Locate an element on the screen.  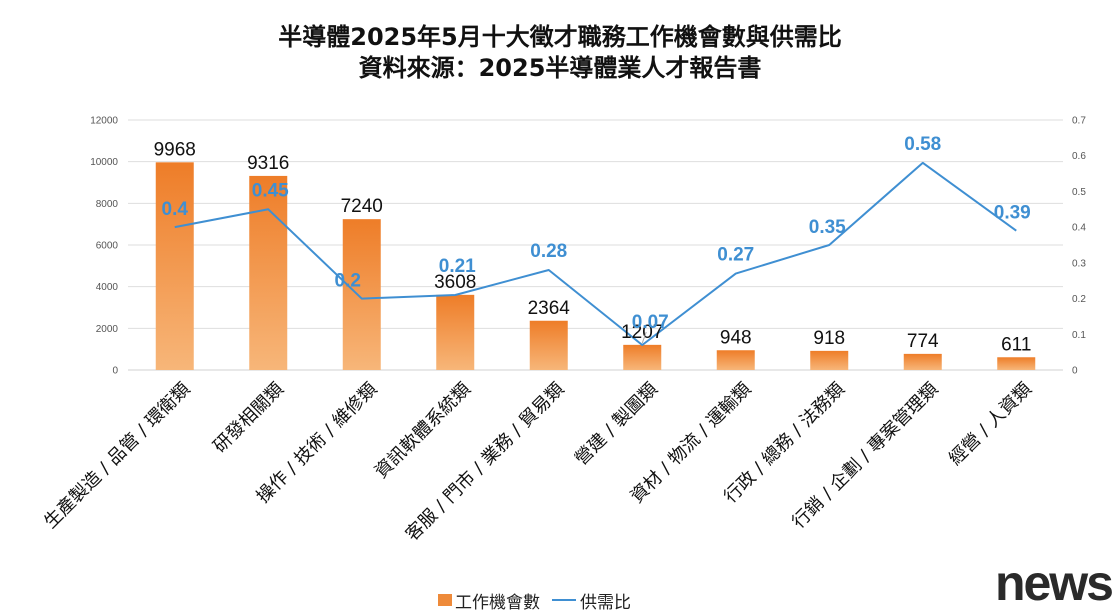
left-tick-label: 6000 is located at coordinates (107, 246).